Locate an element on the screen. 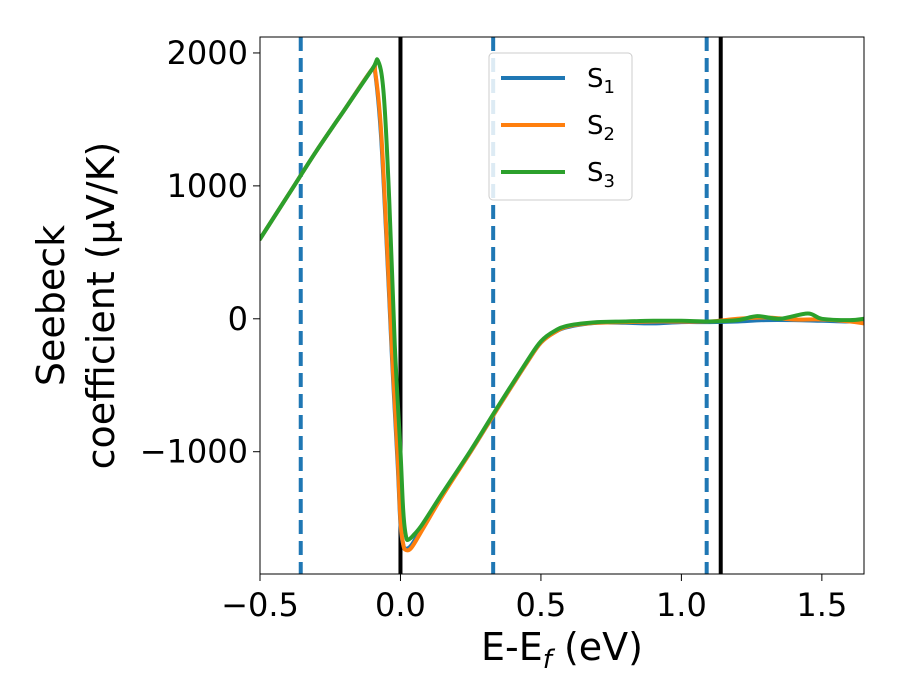  legend-label-s3: S3 is located at coordinates (601, 175).